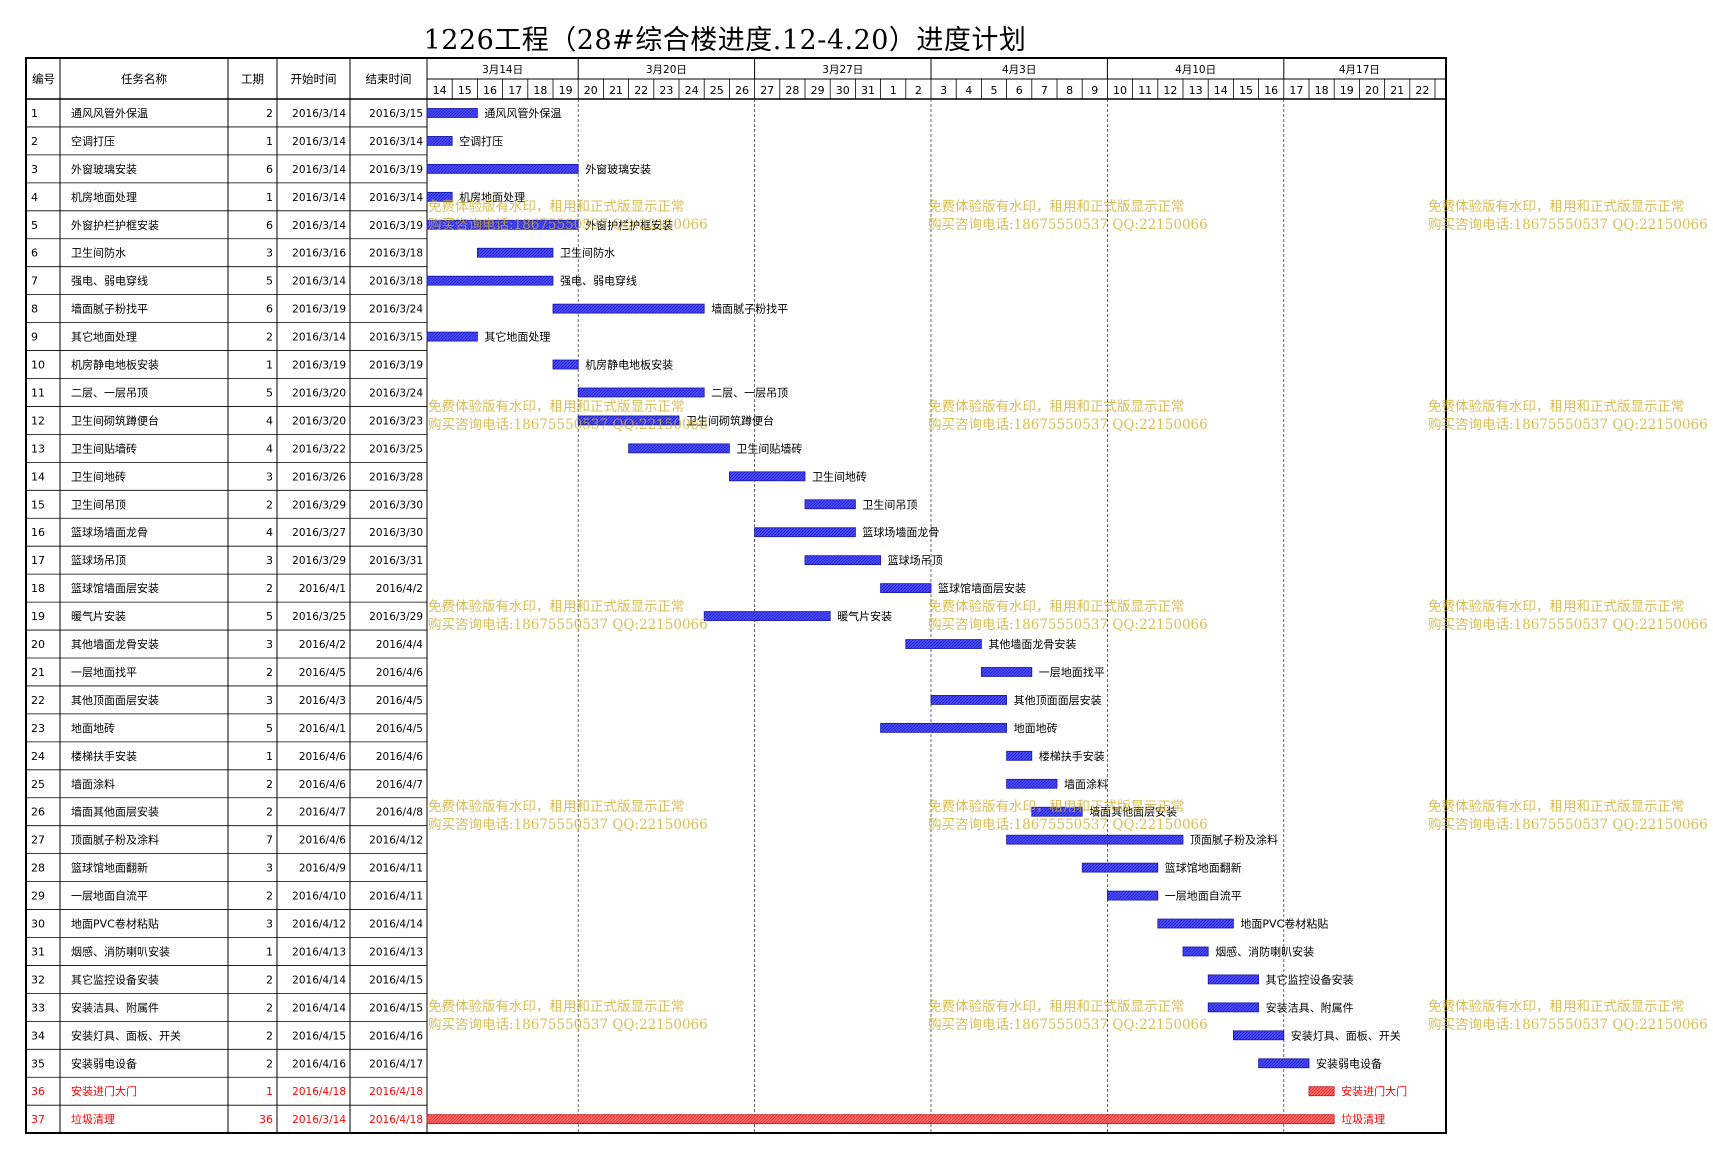  What do you see at coordinates (109, 896) in the screenshot?
I see `task-name: 一层地面自流平` at bounding box center [109, 896].